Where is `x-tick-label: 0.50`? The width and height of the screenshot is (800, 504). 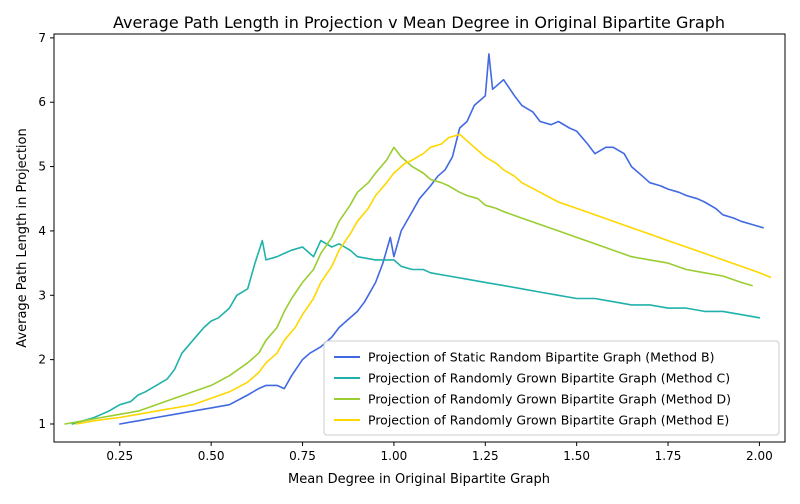 x-tick-label: 0.50 is located at coordinates (211, 456).